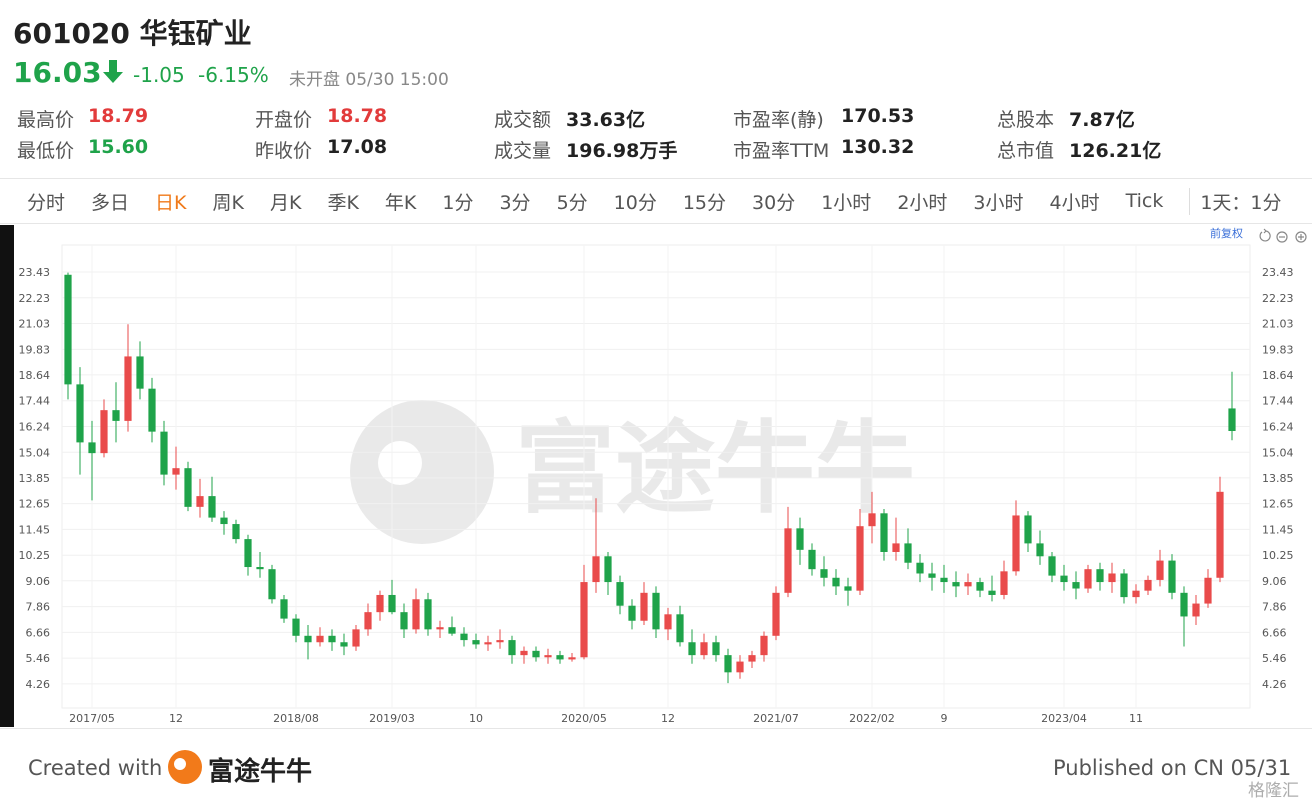 The image size is (1312, 805). What do you see at coordinates (110, 202) in the screenshot?
I see `tab: 多日` at bounding box center [110, 202].